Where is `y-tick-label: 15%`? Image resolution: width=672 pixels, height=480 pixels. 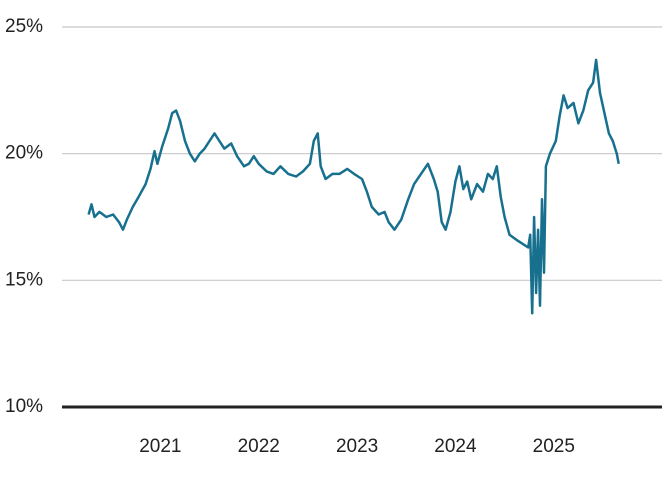 y-tick-label: 15% is located at coordinates (24, 279).